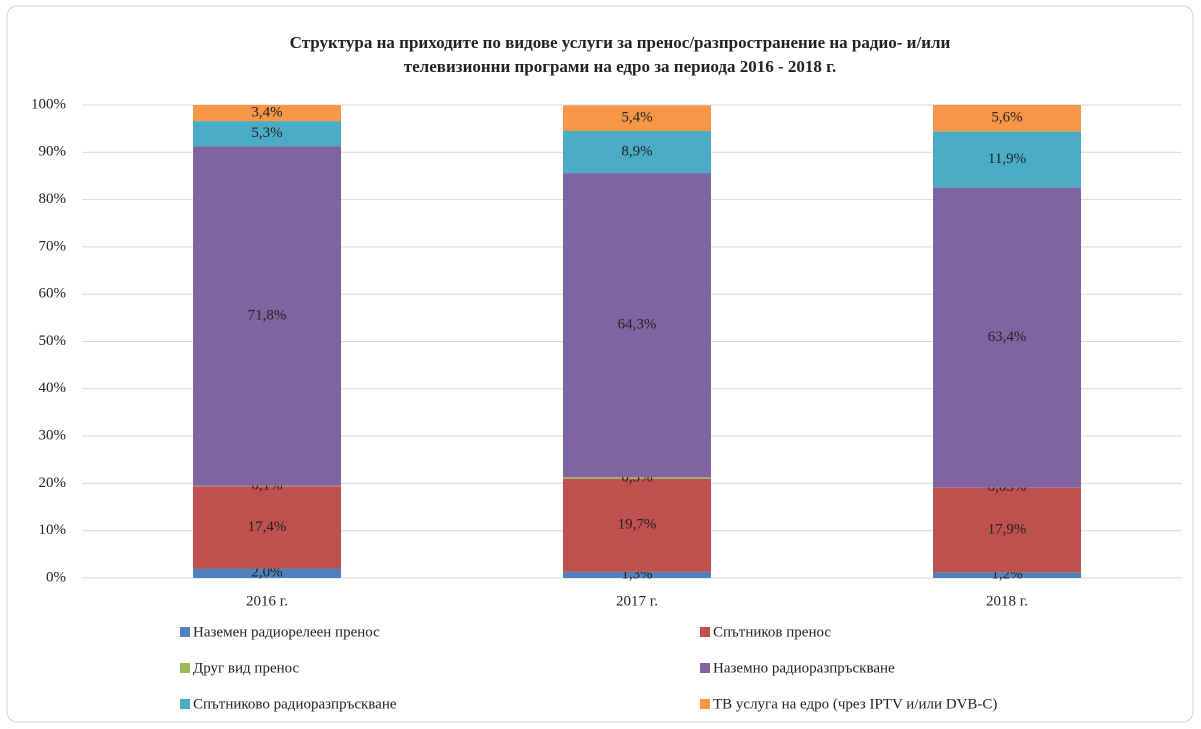 The width and height of the screenshot is (1201, 729). Describe the element at coordinates (53, 436) in the screenshot. I see `y-tick-label: 30%` at that location.